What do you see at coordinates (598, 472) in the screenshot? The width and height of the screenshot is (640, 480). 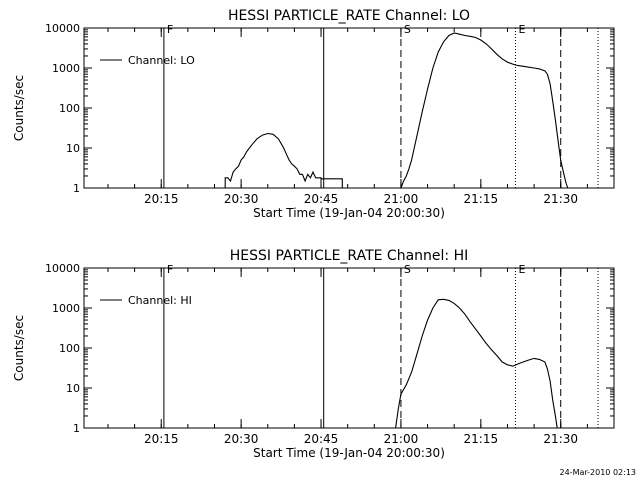 I see `footer-timestamp: 24-Mar-2010 02:13` at bounding box center [598, 472].